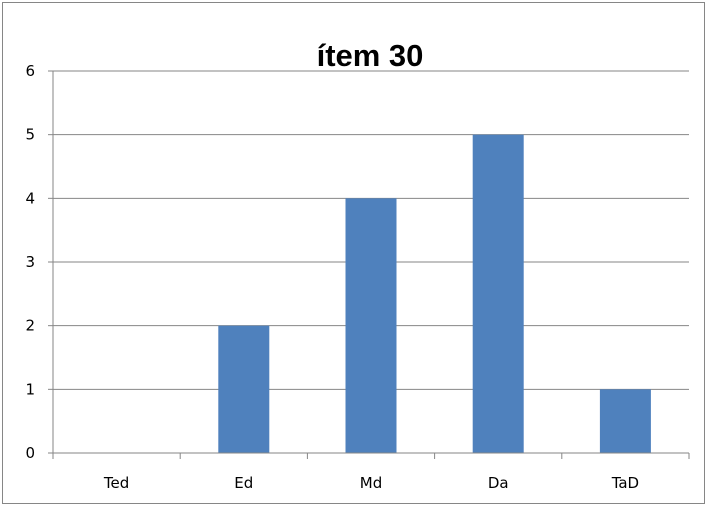 This screenshot has height=508, width=709. What do you see at coordinates (30, 262) in the screenshot?
I see `y-tick-label: 3` at bounding box center [30, 262].